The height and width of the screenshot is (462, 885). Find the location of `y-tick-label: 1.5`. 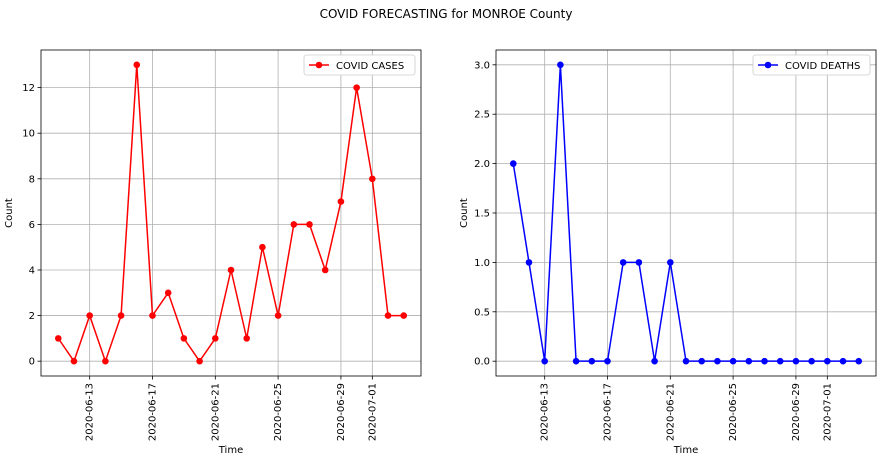

y-tick-label: 1.5 is located at coordinates (482, 214).